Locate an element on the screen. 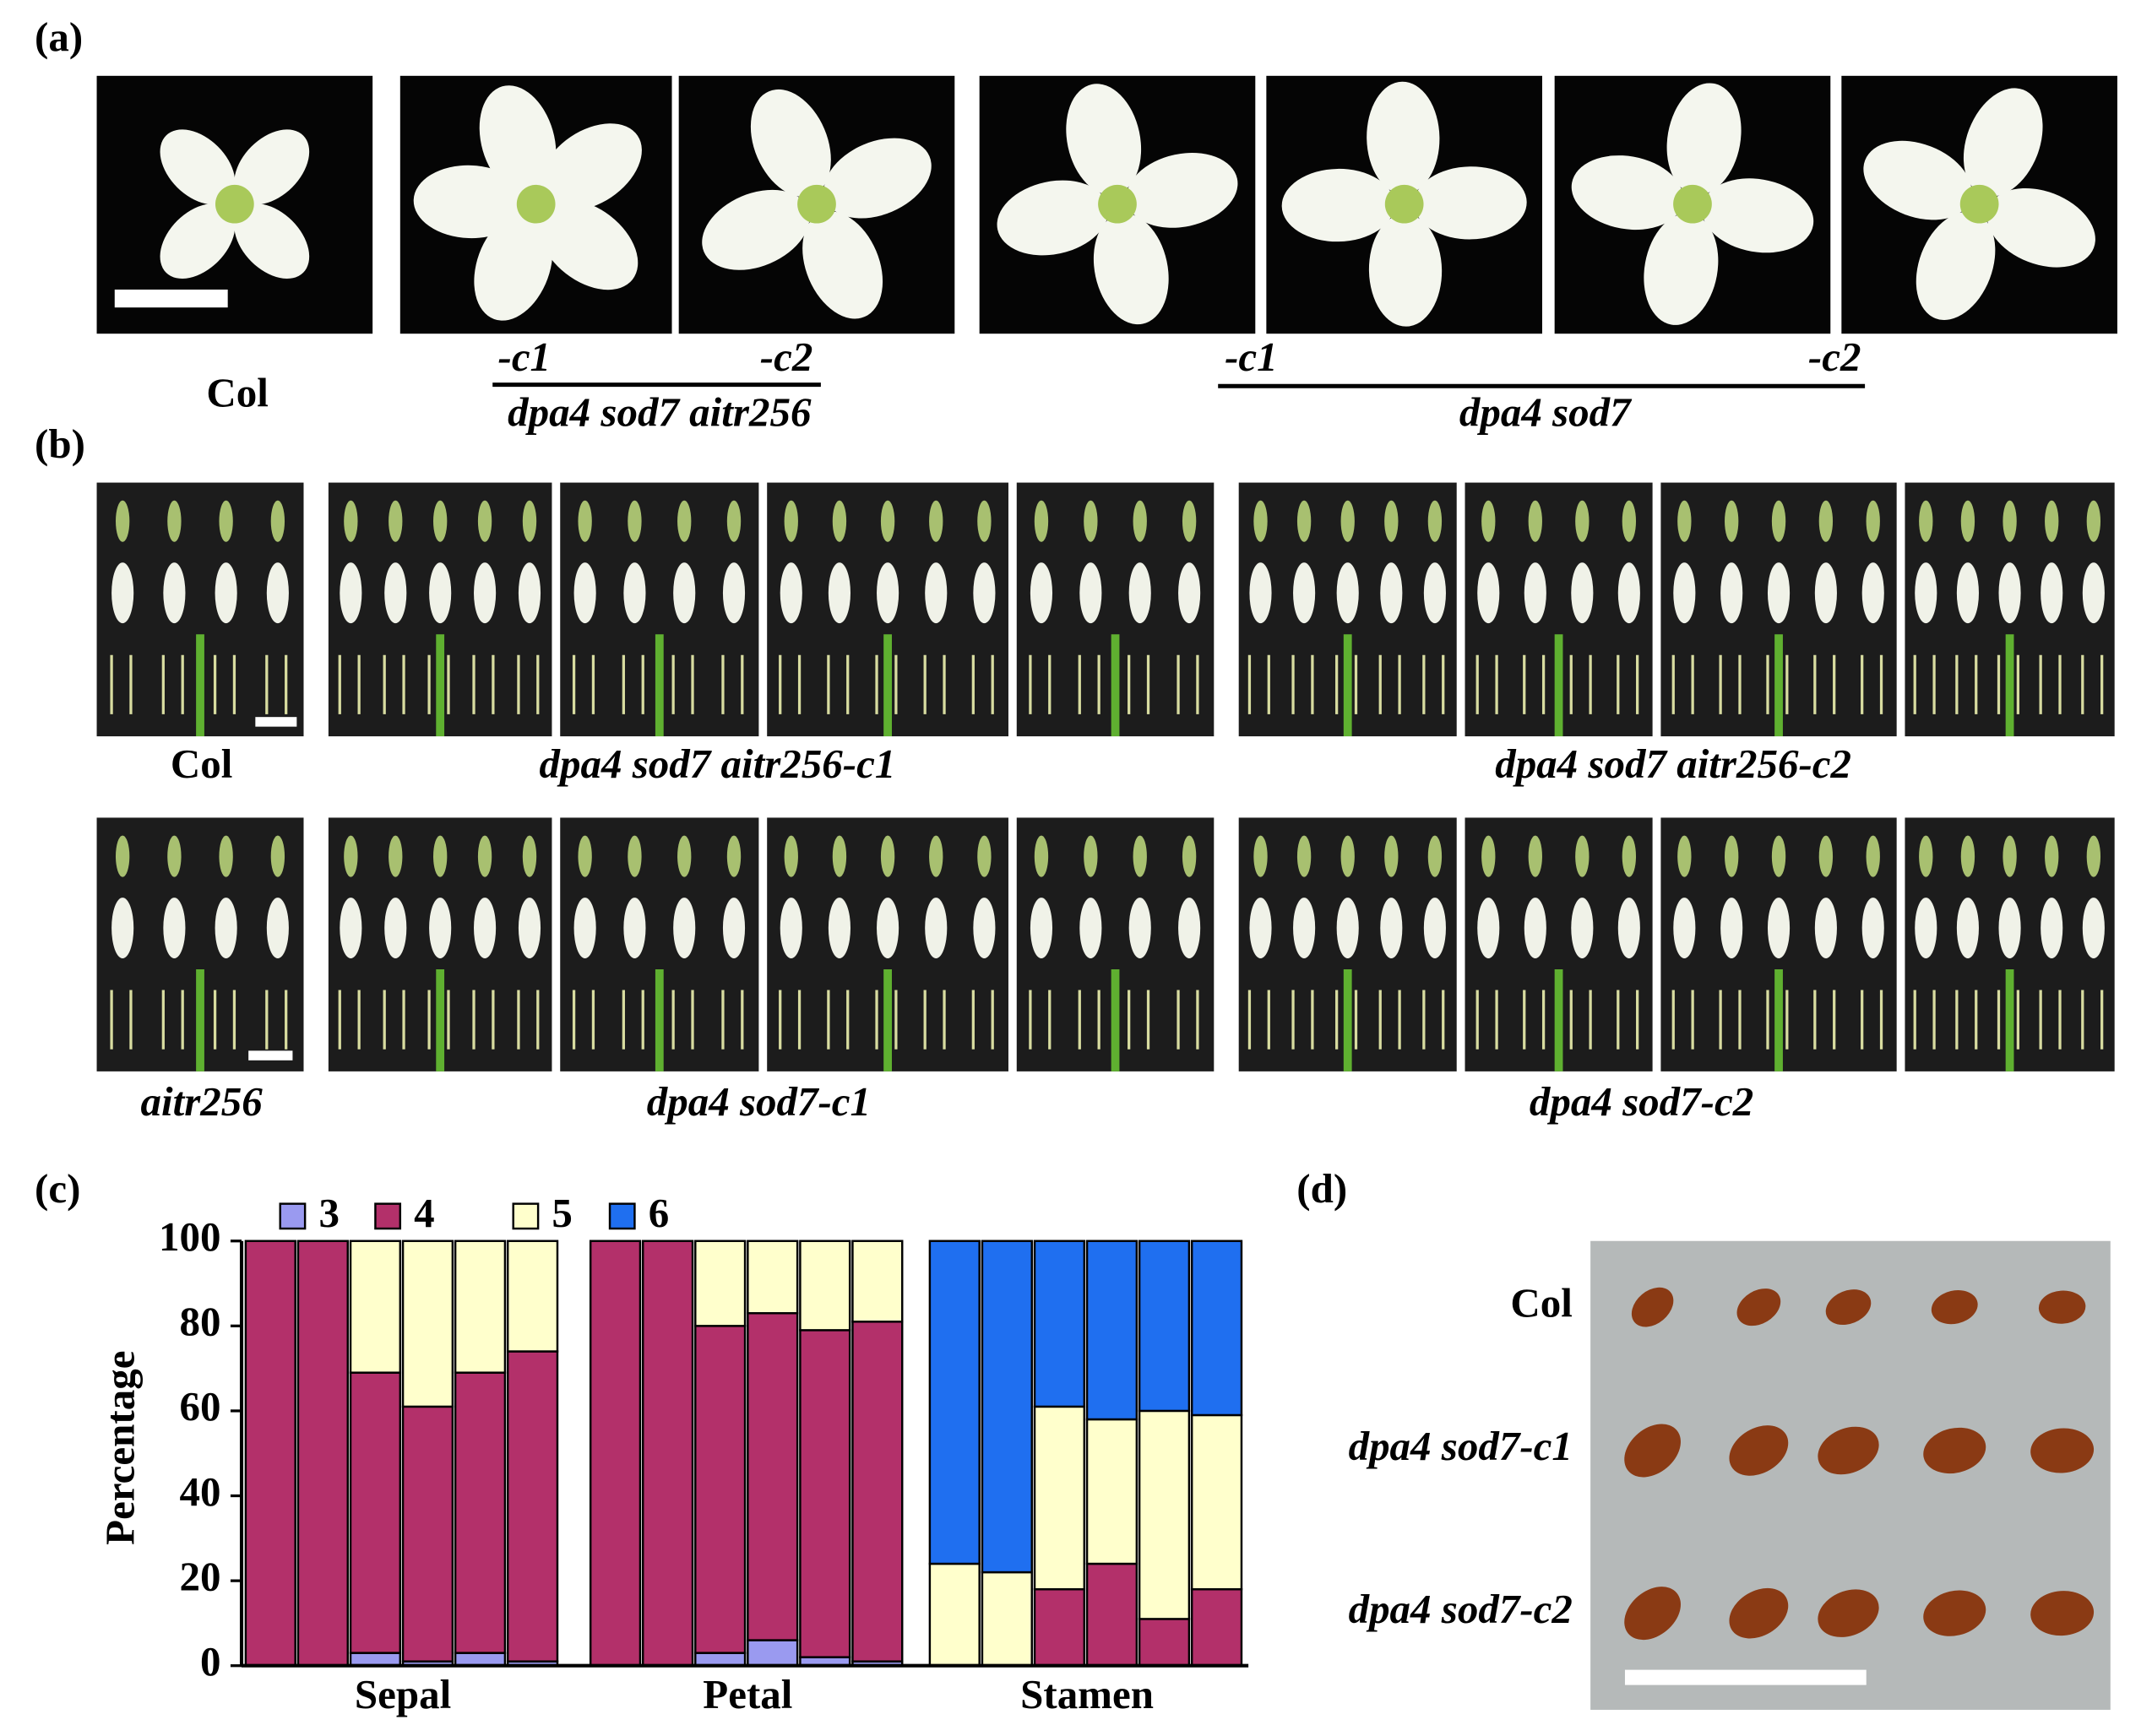 Image resolution: width=2152 pixels, height=1736 pixels. y-tick-label: 40 is located at coordinates (200, 1491).